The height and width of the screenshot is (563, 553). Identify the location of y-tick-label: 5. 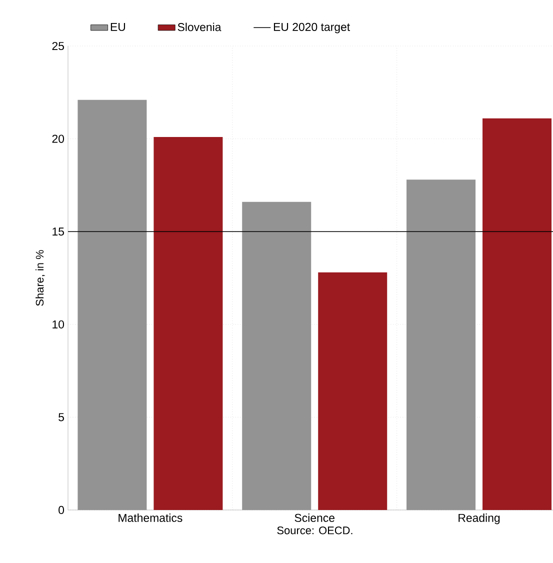
(61, 417).